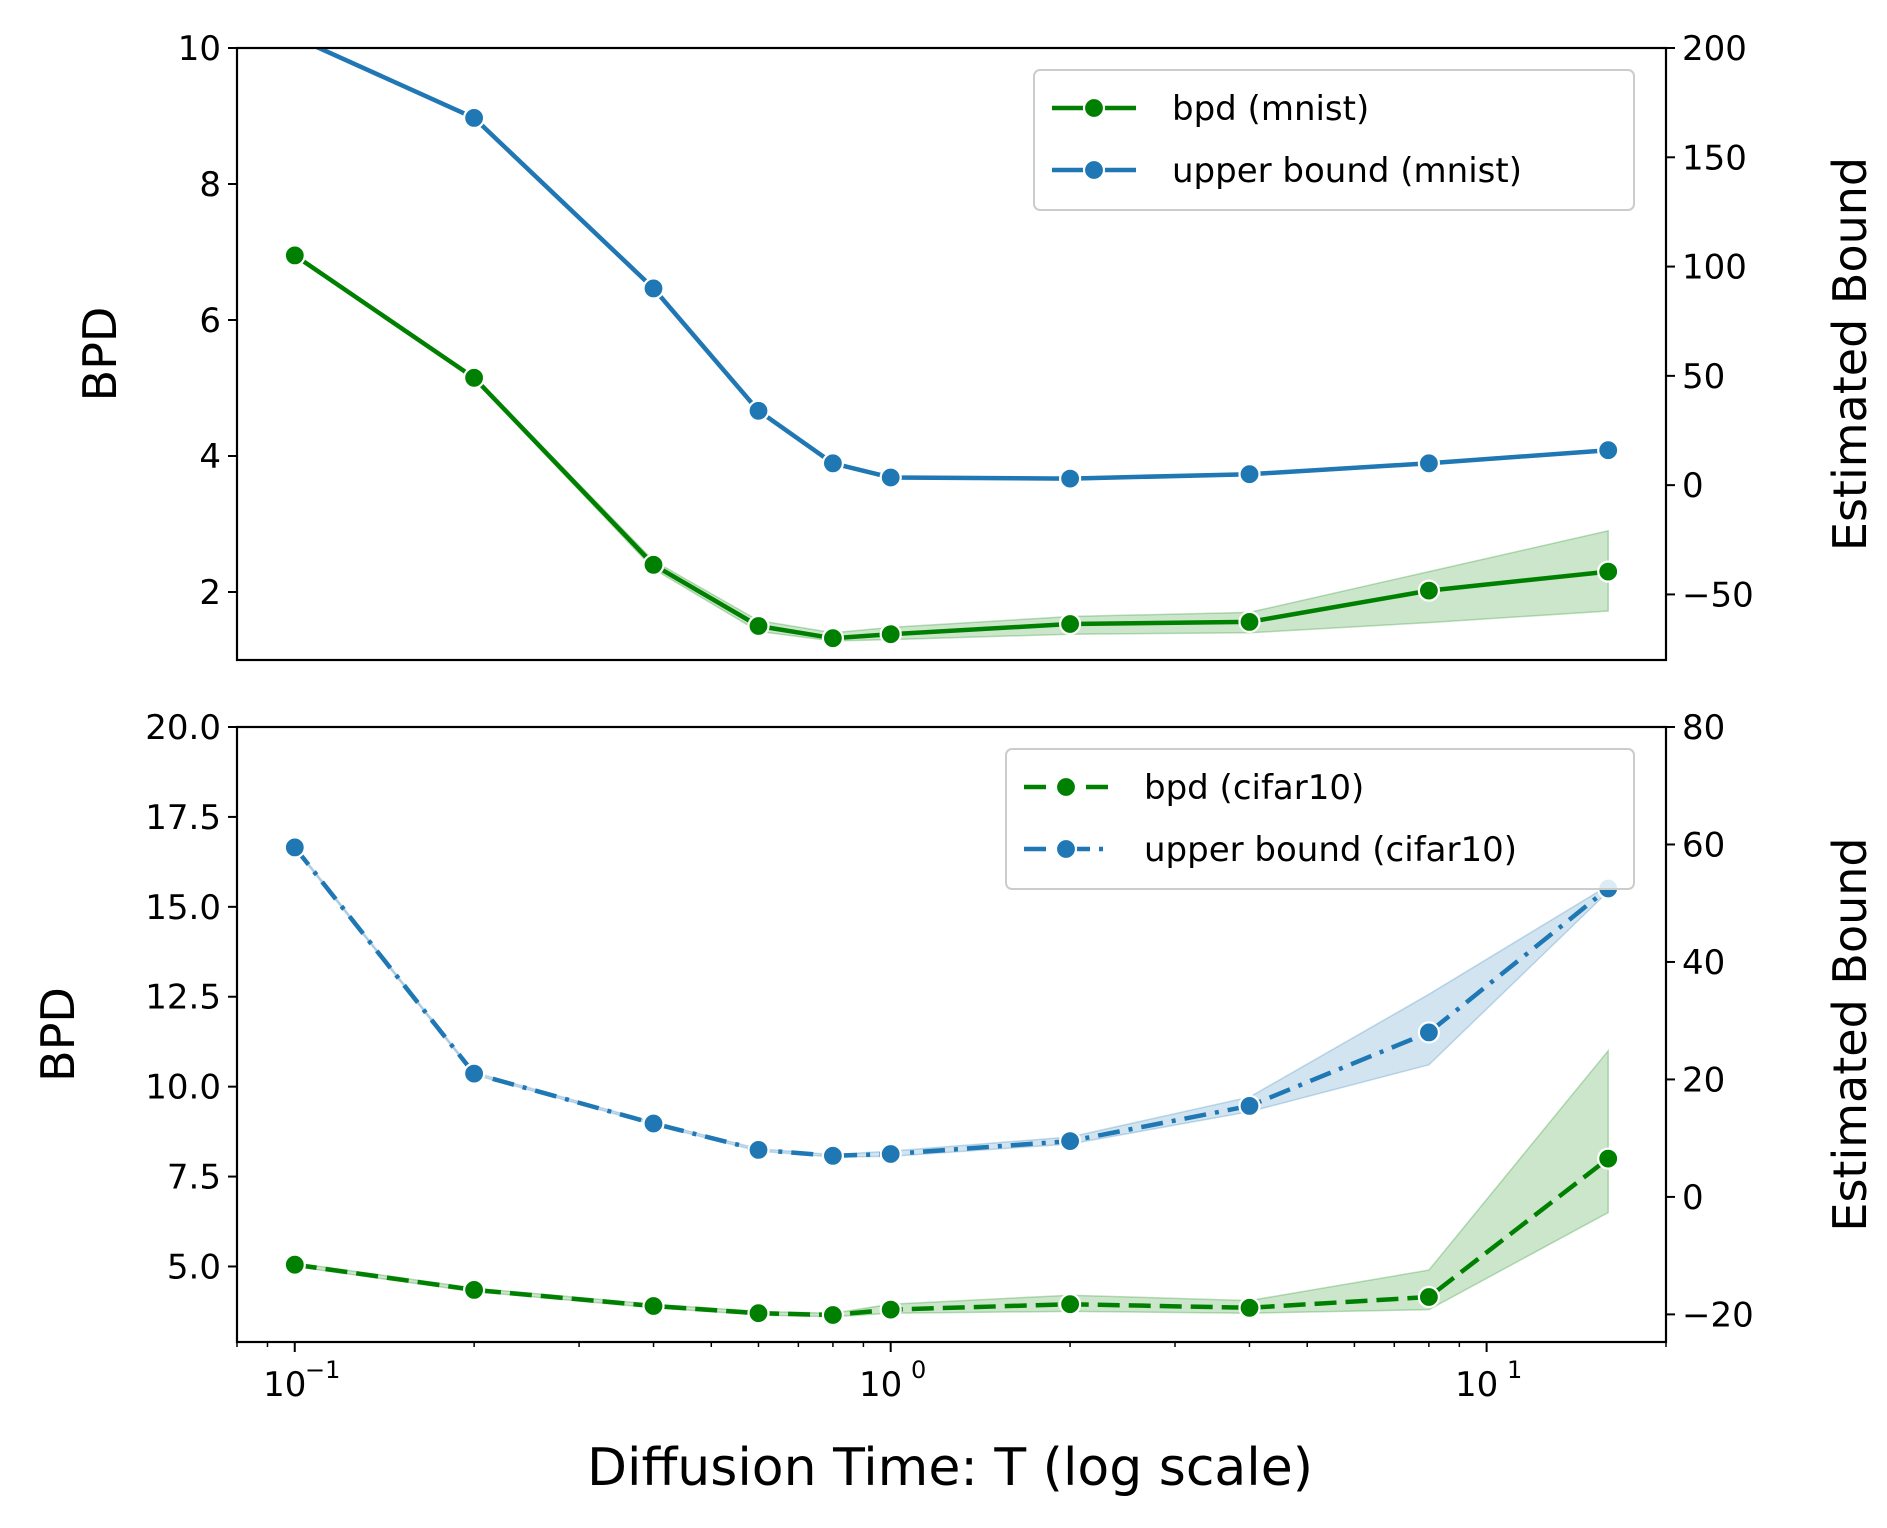  What do you see at coordinates (1094, 108) in the screenshot?
I see `legend-marker-bpd-mnist` at bounding box center [1094, 108].